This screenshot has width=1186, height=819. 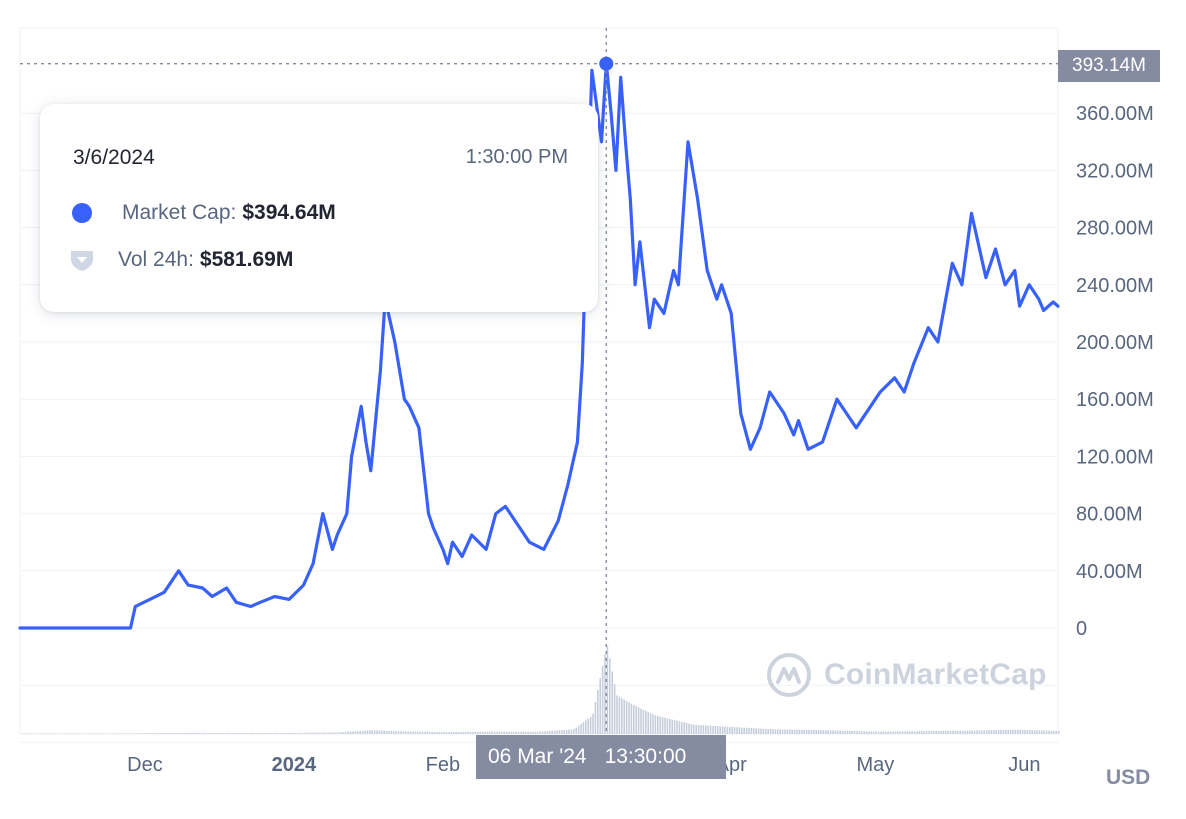 I want to click on currency-label: USD, so click(x=1128, y=777).